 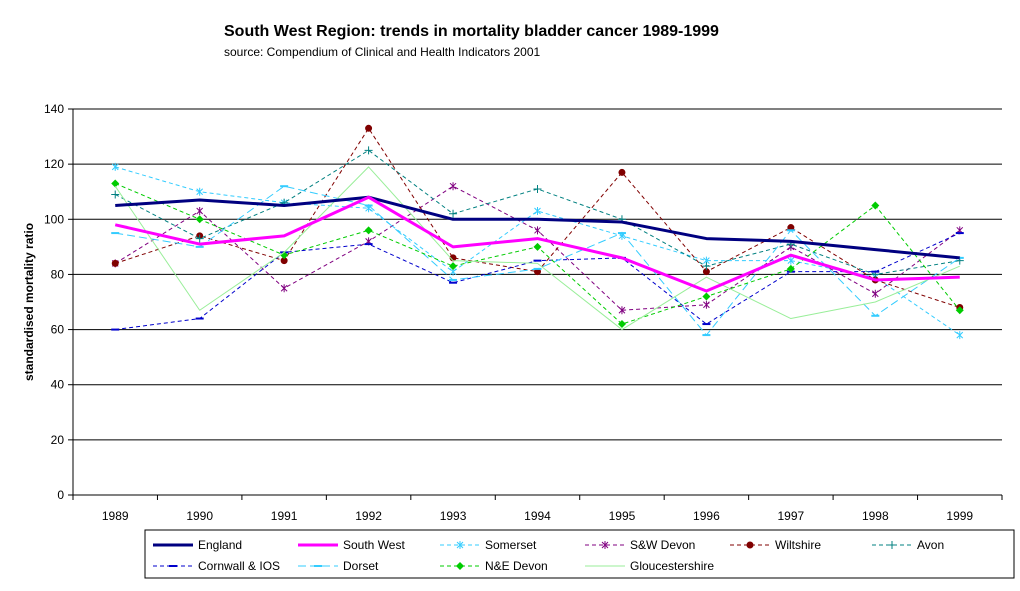 I want to click on x-tick-label: 1996, so click(x=706, y=516).